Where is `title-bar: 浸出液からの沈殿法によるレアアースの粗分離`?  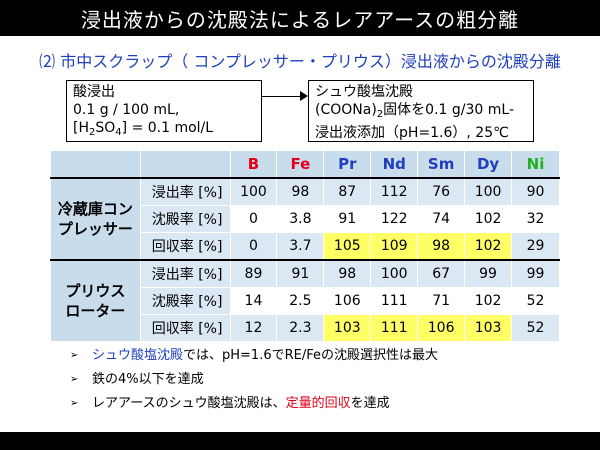
title-bar: 浸出液からの沈殿法によるレアアースの粗分離 is located at coordinates (300, 18).